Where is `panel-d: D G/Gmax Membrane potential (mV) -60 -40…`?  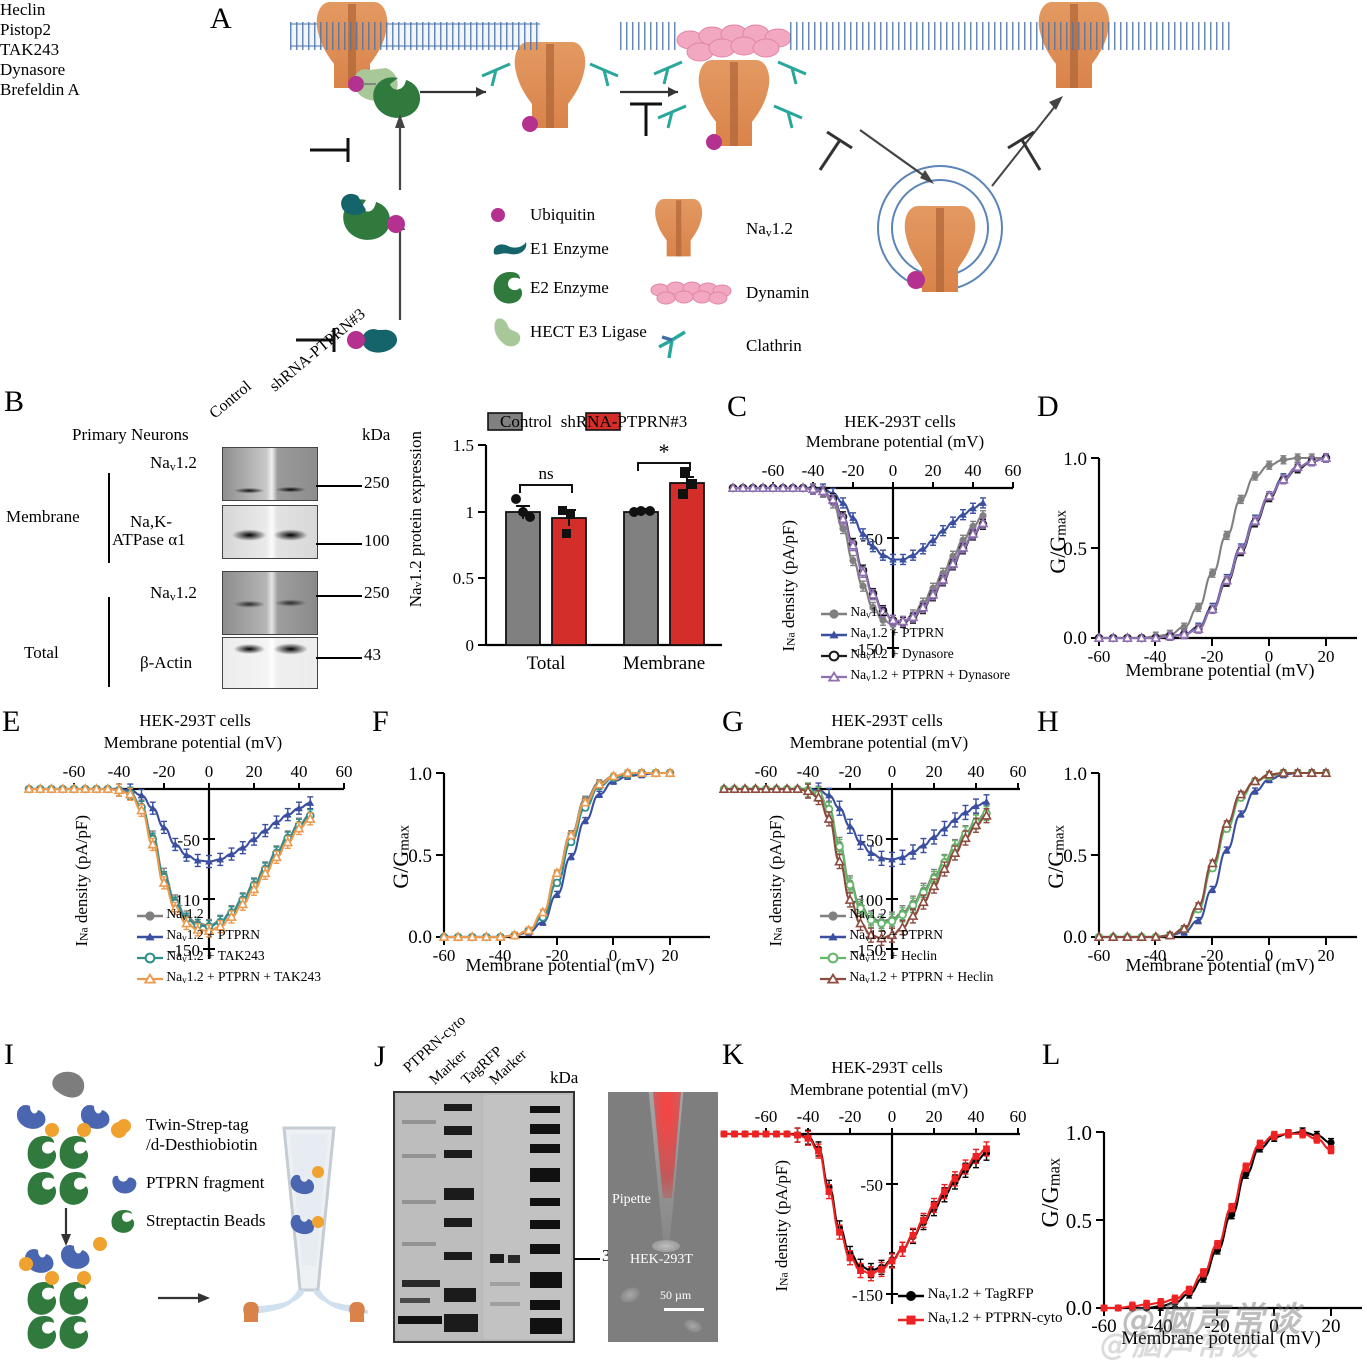 panel-d: D G/Gmax Membrane potential (mV) -60 -40… is located at coordinates (1201, 540).